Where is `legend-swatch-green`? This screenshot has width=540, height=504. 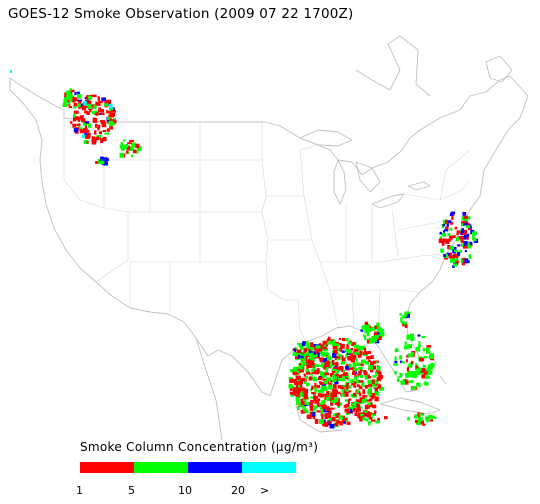 legend-swatch-green is located at coordinates (161, 467).